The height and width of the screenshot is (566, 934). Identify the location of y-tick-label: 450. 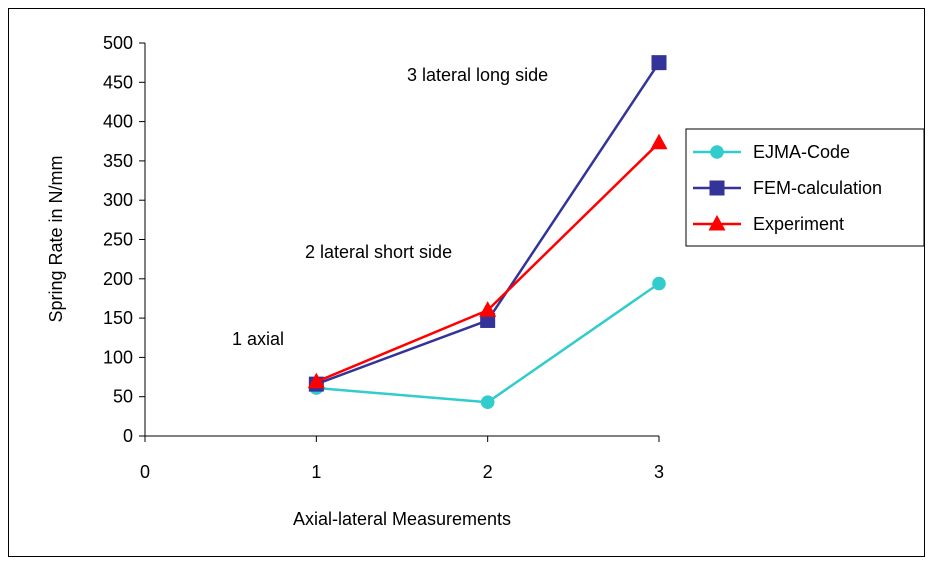
(118, 82).